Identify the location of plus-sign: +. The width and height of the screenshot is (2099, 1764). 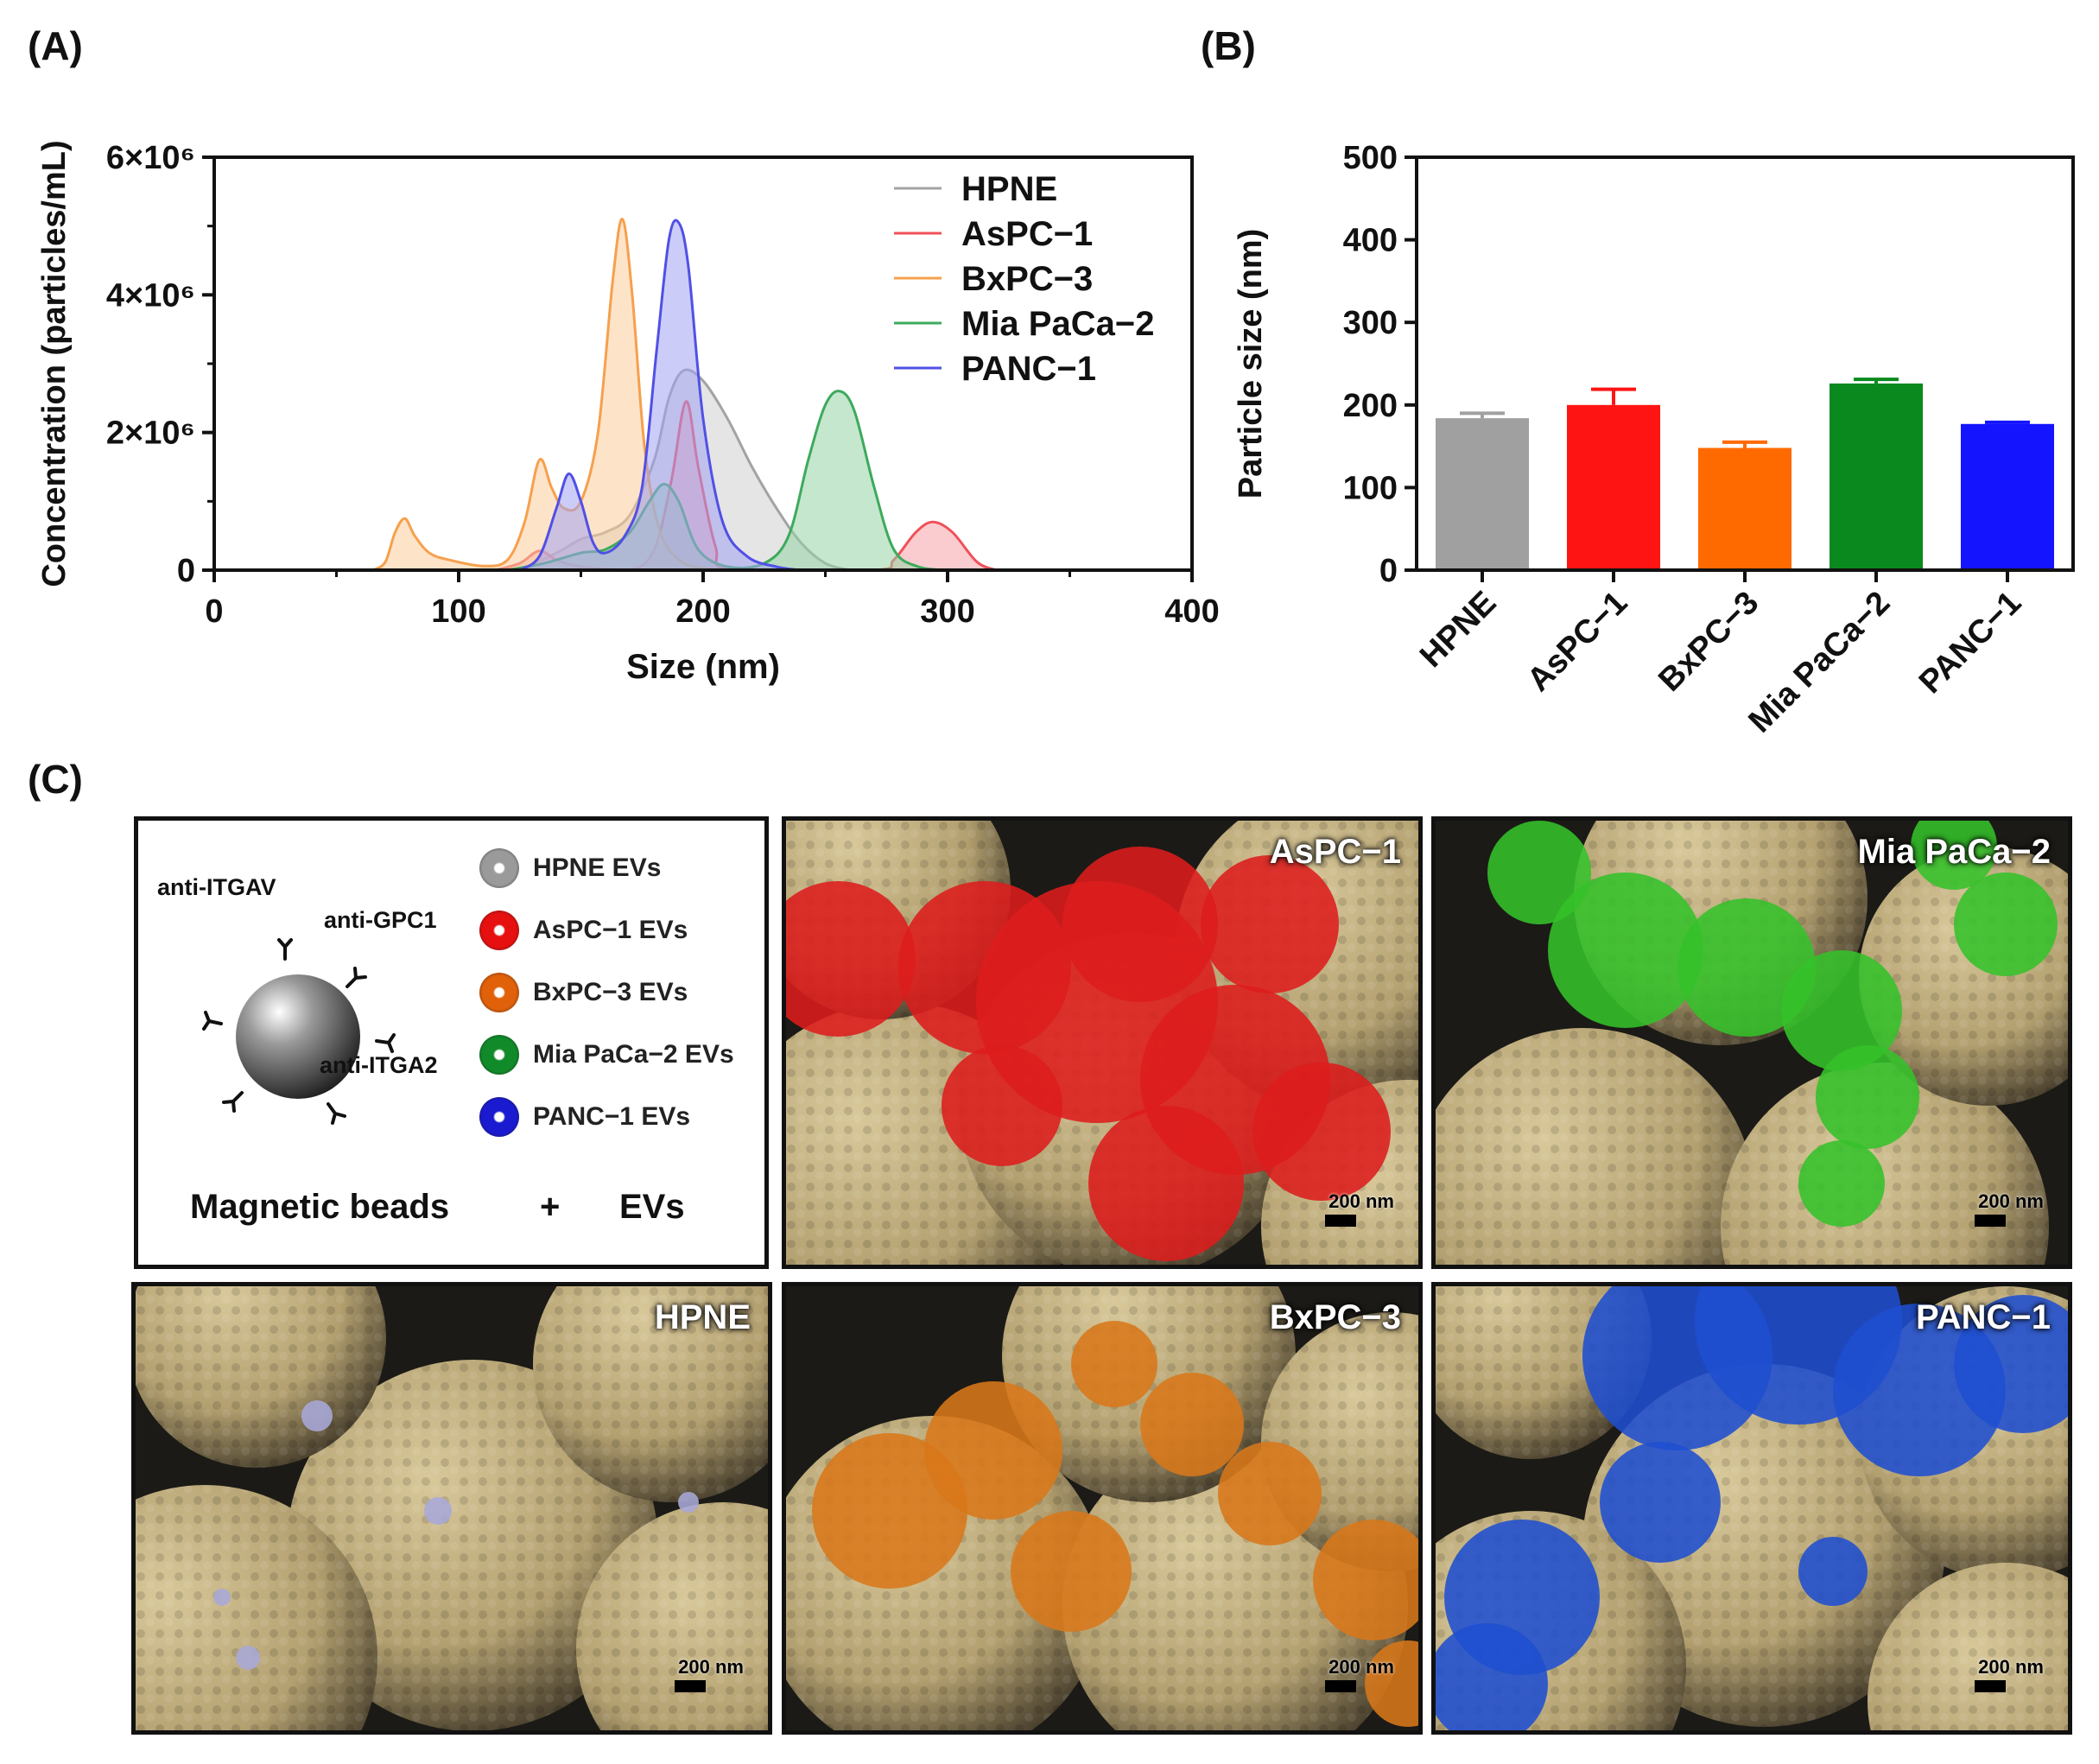
(550, 1207).